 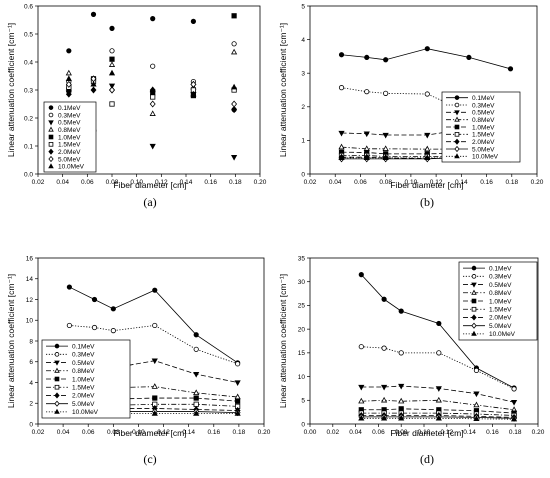 I want to click on legend-entry: 5.0MeV, so click(x=83, y=404).